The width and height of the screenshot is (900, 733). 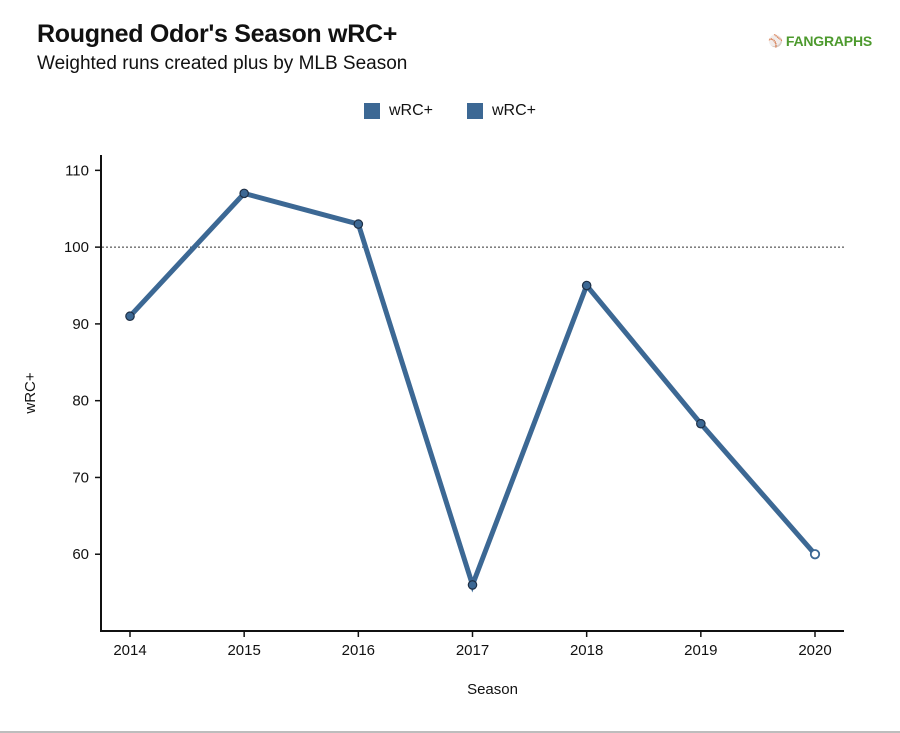 What do you see at coordinates (450, 111) in the screenshot?
I see `chart-legend: wRC+ wRC+` at bounding box center [450, 111].